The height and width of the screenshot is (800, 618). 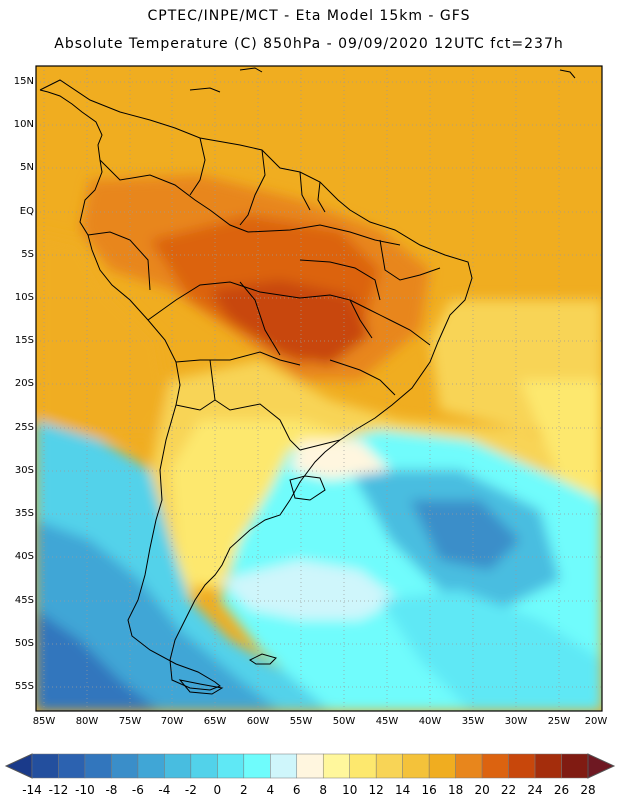 What do you see at coordinates (344, 721) in the screenshot?
I see `lon-label-50w: 50W` at bounding box center [344, 721].